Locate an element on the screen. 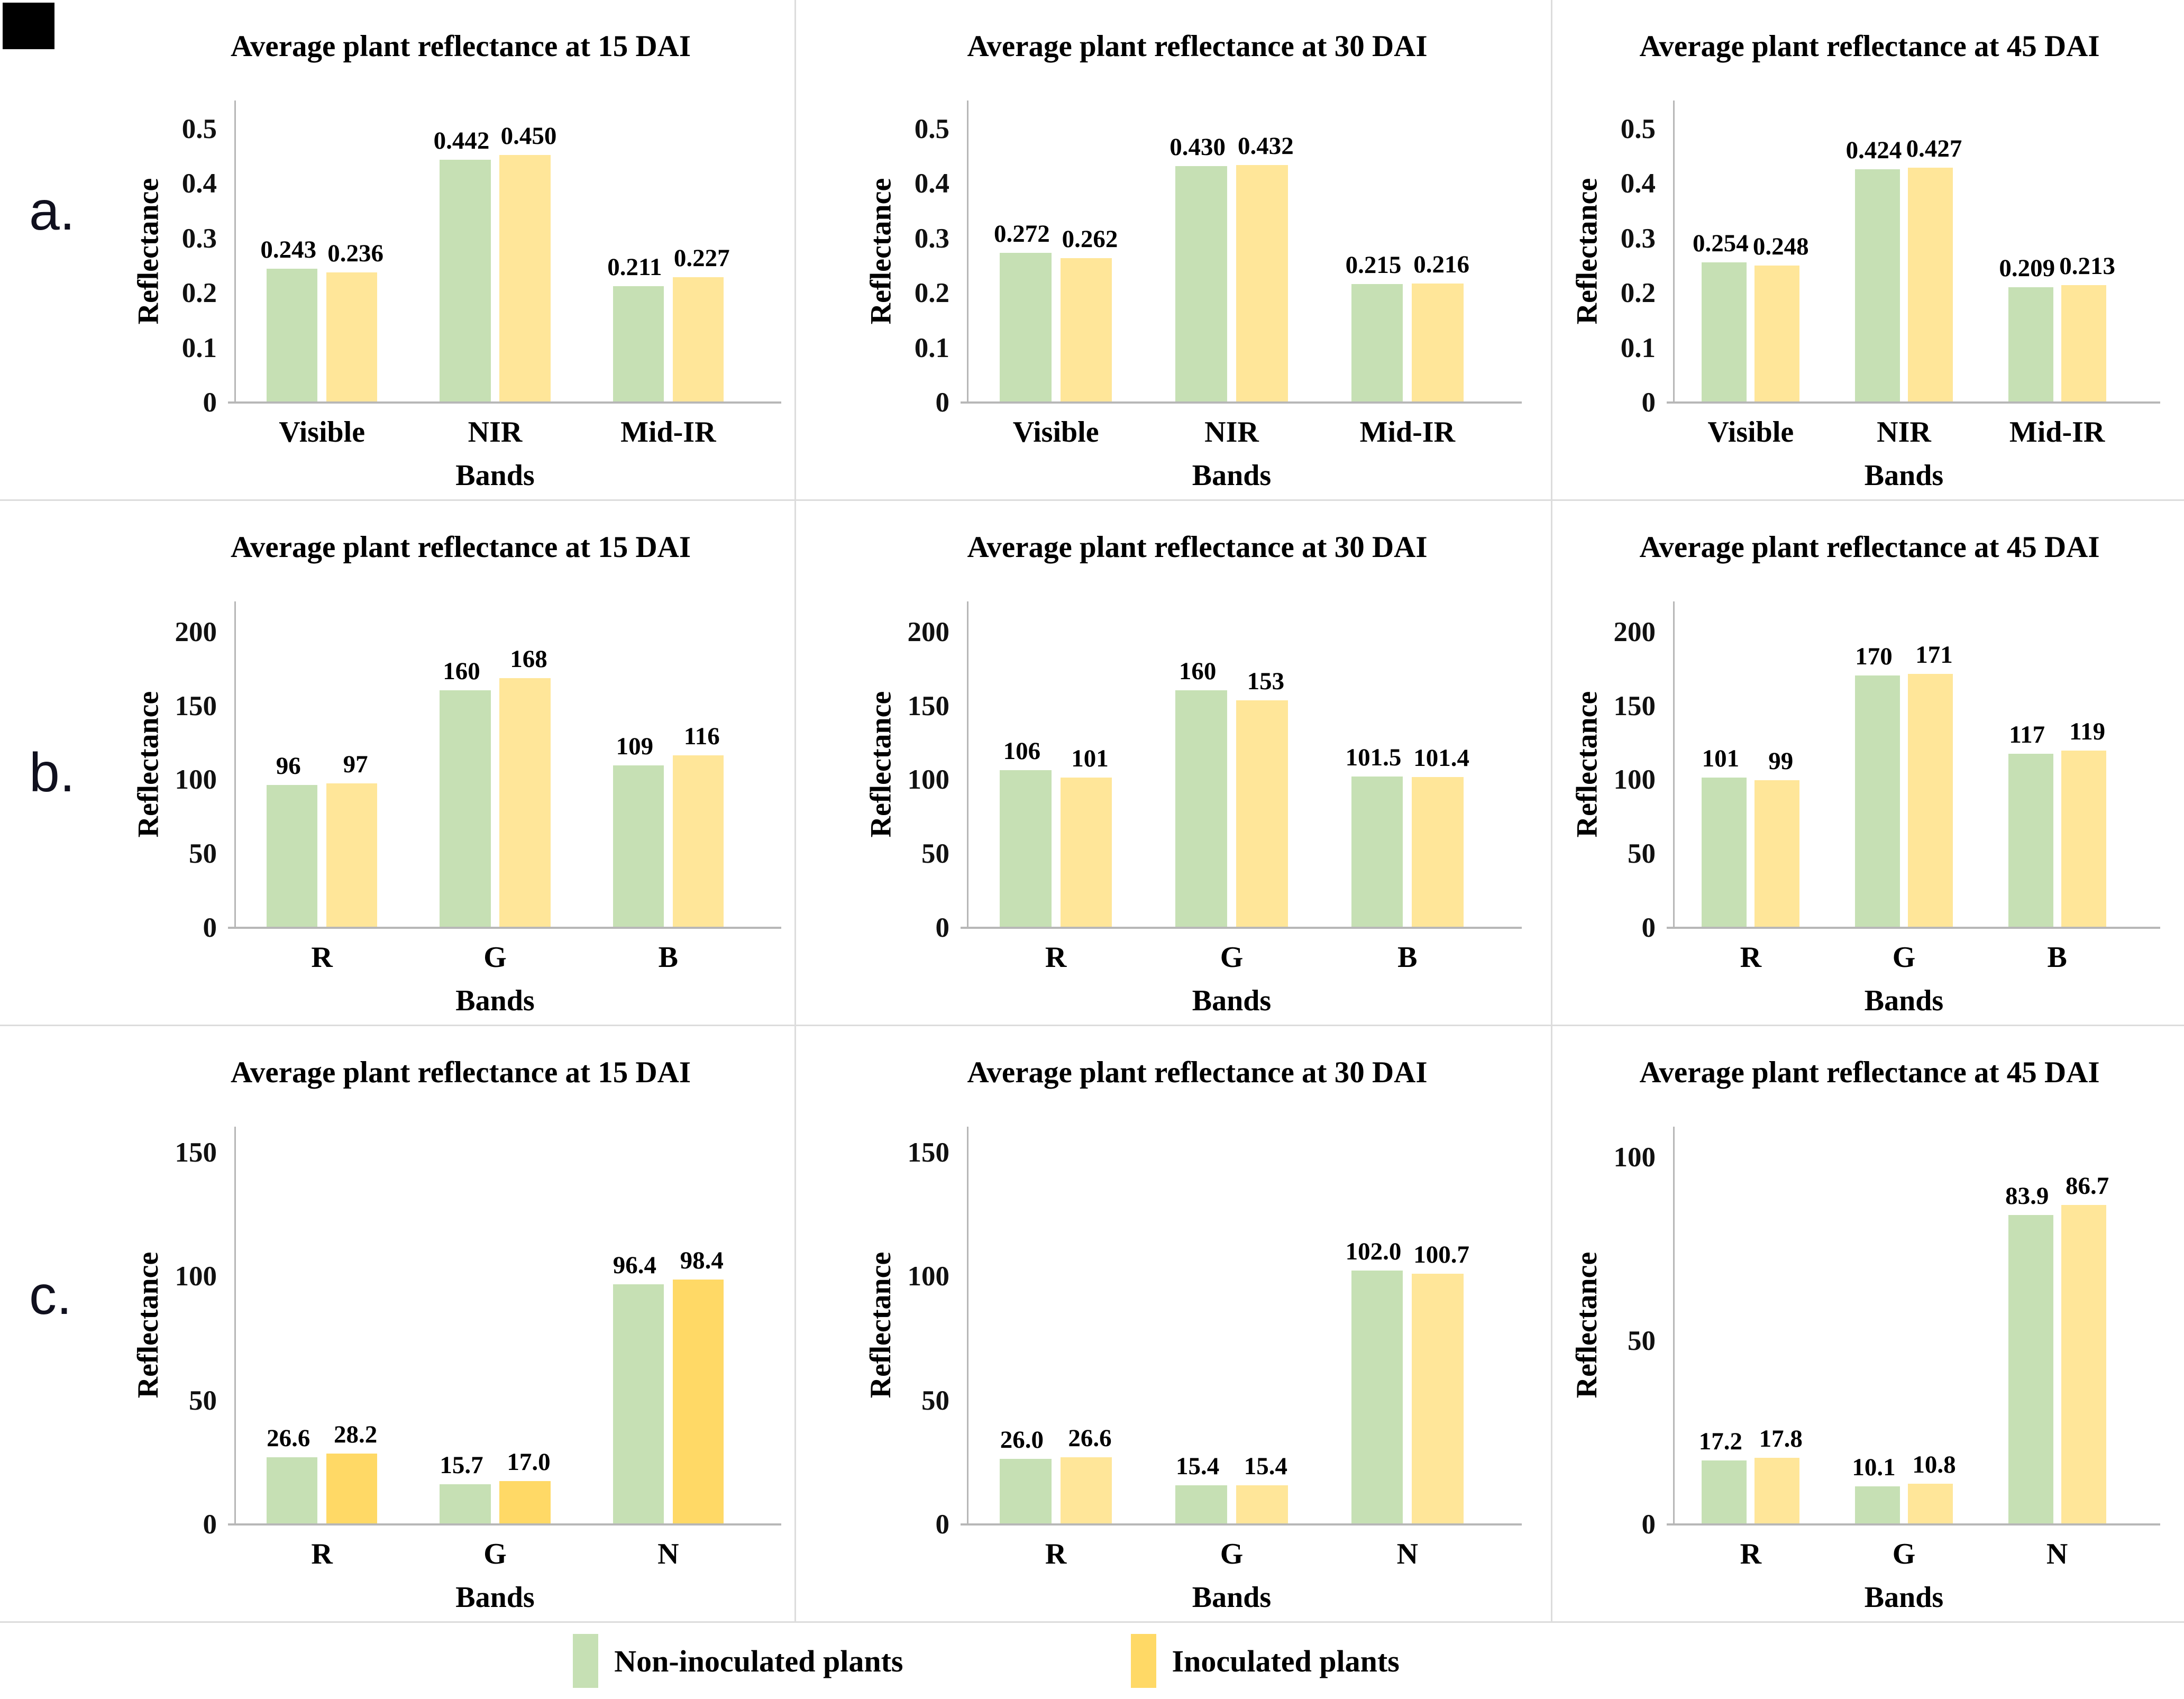  bar-value-label: 26.0 is located at coordinates (1022, 1440).